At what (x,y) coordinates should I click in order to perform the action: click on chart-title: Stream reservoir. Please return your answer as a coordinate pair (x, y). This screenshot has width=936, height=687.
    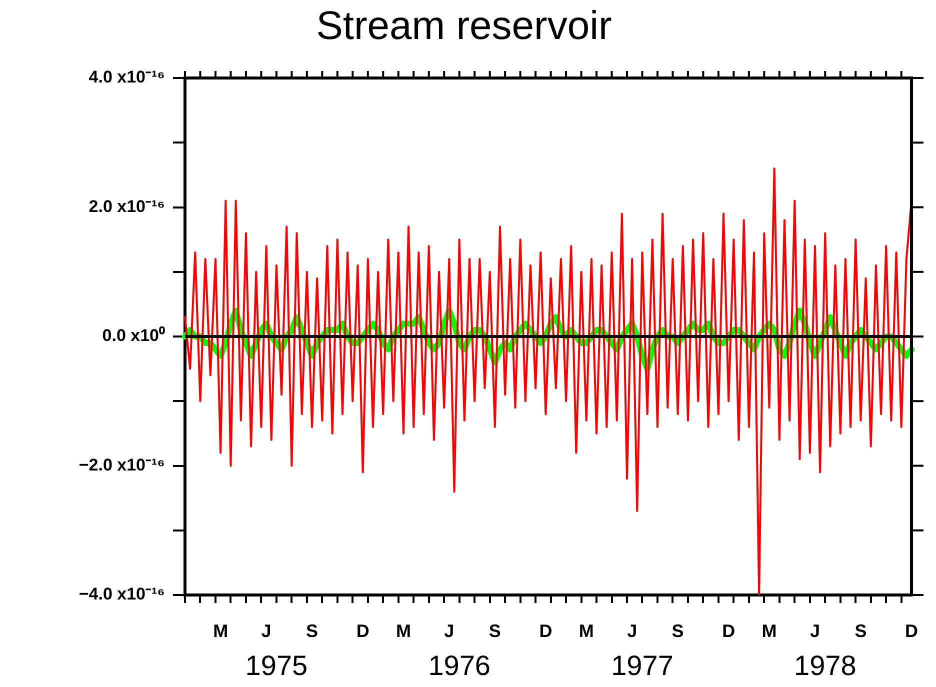
    Looking at the image, I should click on (464, 26).